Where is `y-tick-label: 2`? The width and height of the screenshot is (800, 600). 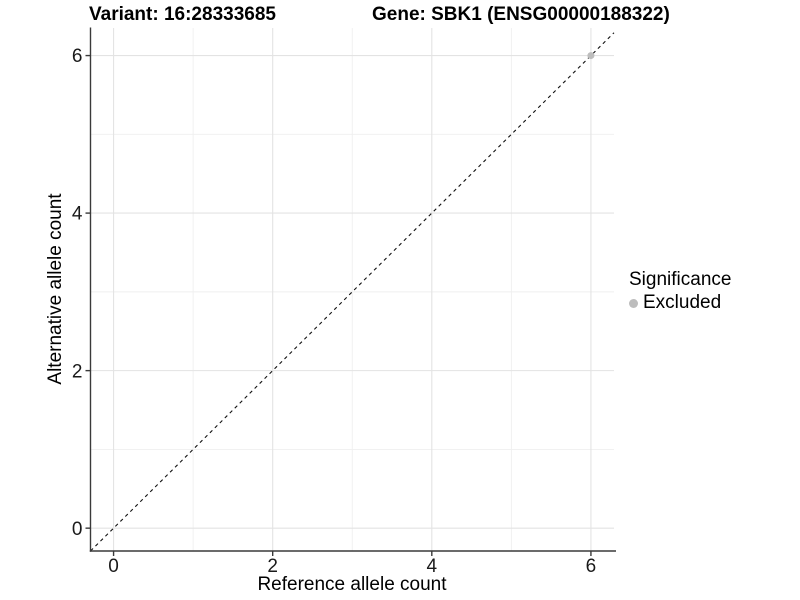 y-tick-label: 2 is located at coordinates (77, 371).